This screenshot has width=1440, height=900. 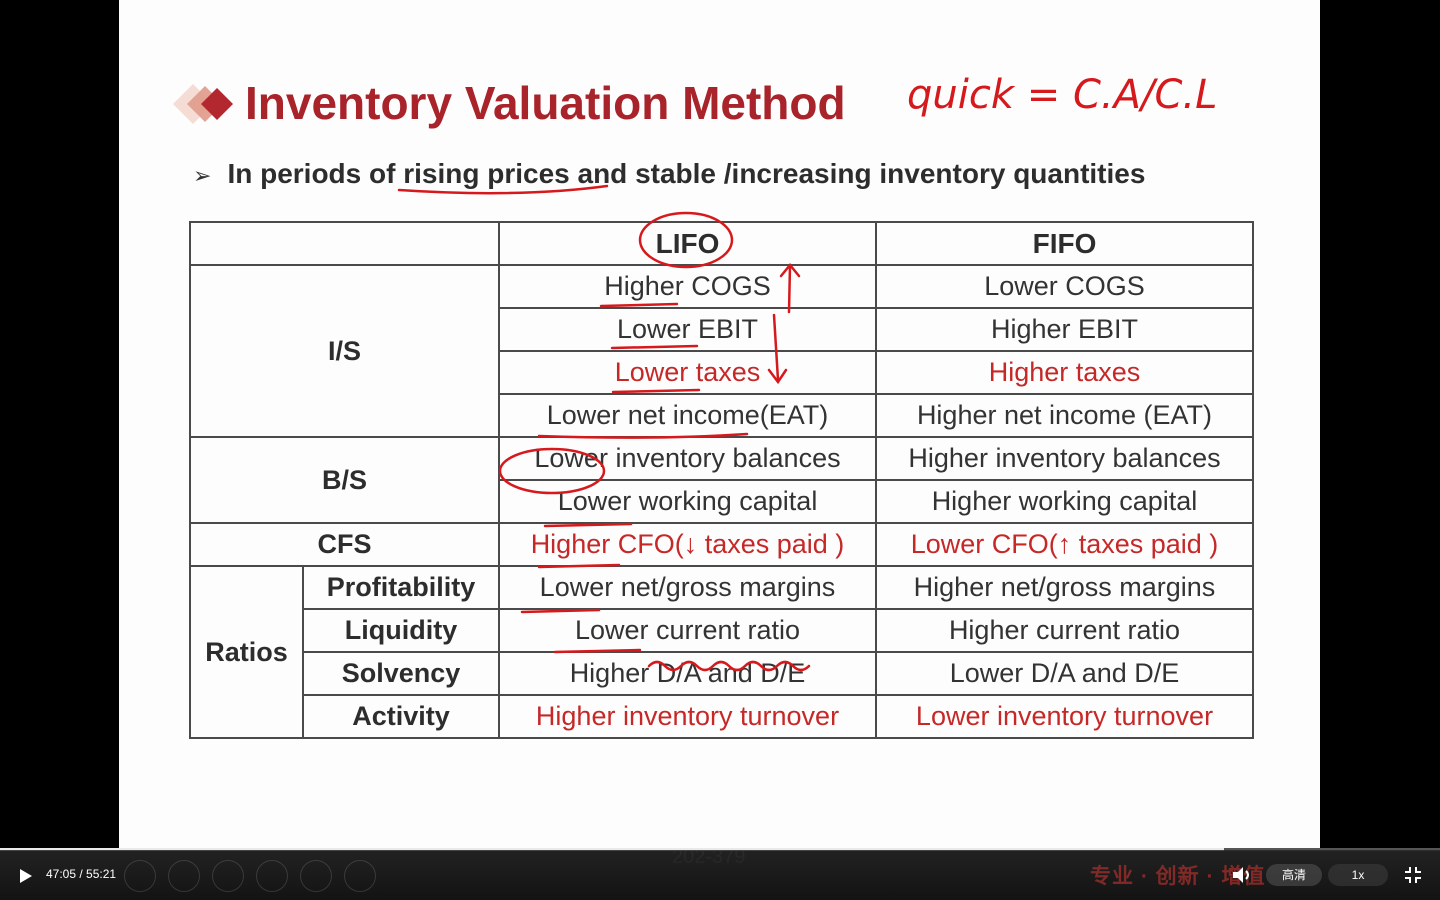 What do you see at coordinates (1064, 716) in the screenshot?
I see `fifo-cell: Lower inventory turnover` at bounding box center [1064, 716].